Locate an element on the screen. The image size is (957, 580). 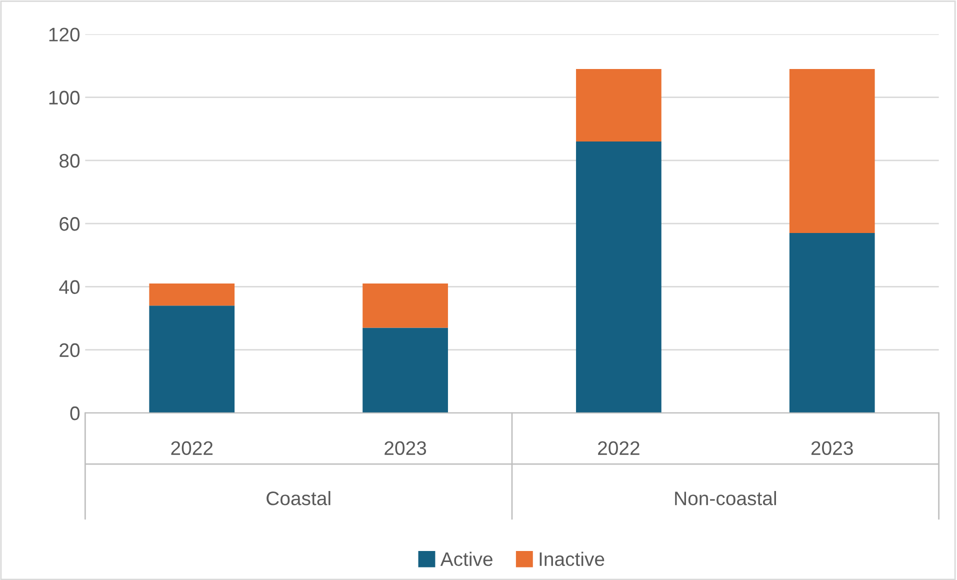
y-tick-label: 120 is located at coordinates (64, 35).